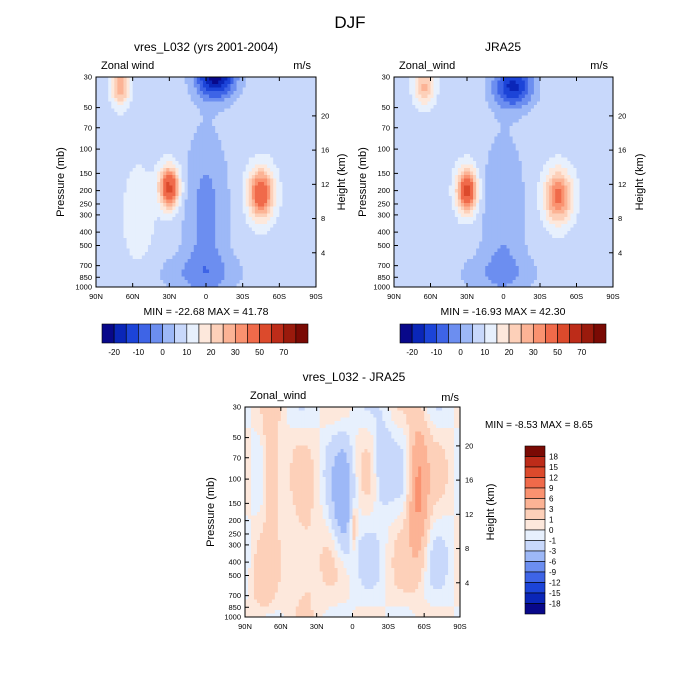 The height and width of the screenshot is (700, 700). I want to click on colorbar-label: 50, so click(259, 352).